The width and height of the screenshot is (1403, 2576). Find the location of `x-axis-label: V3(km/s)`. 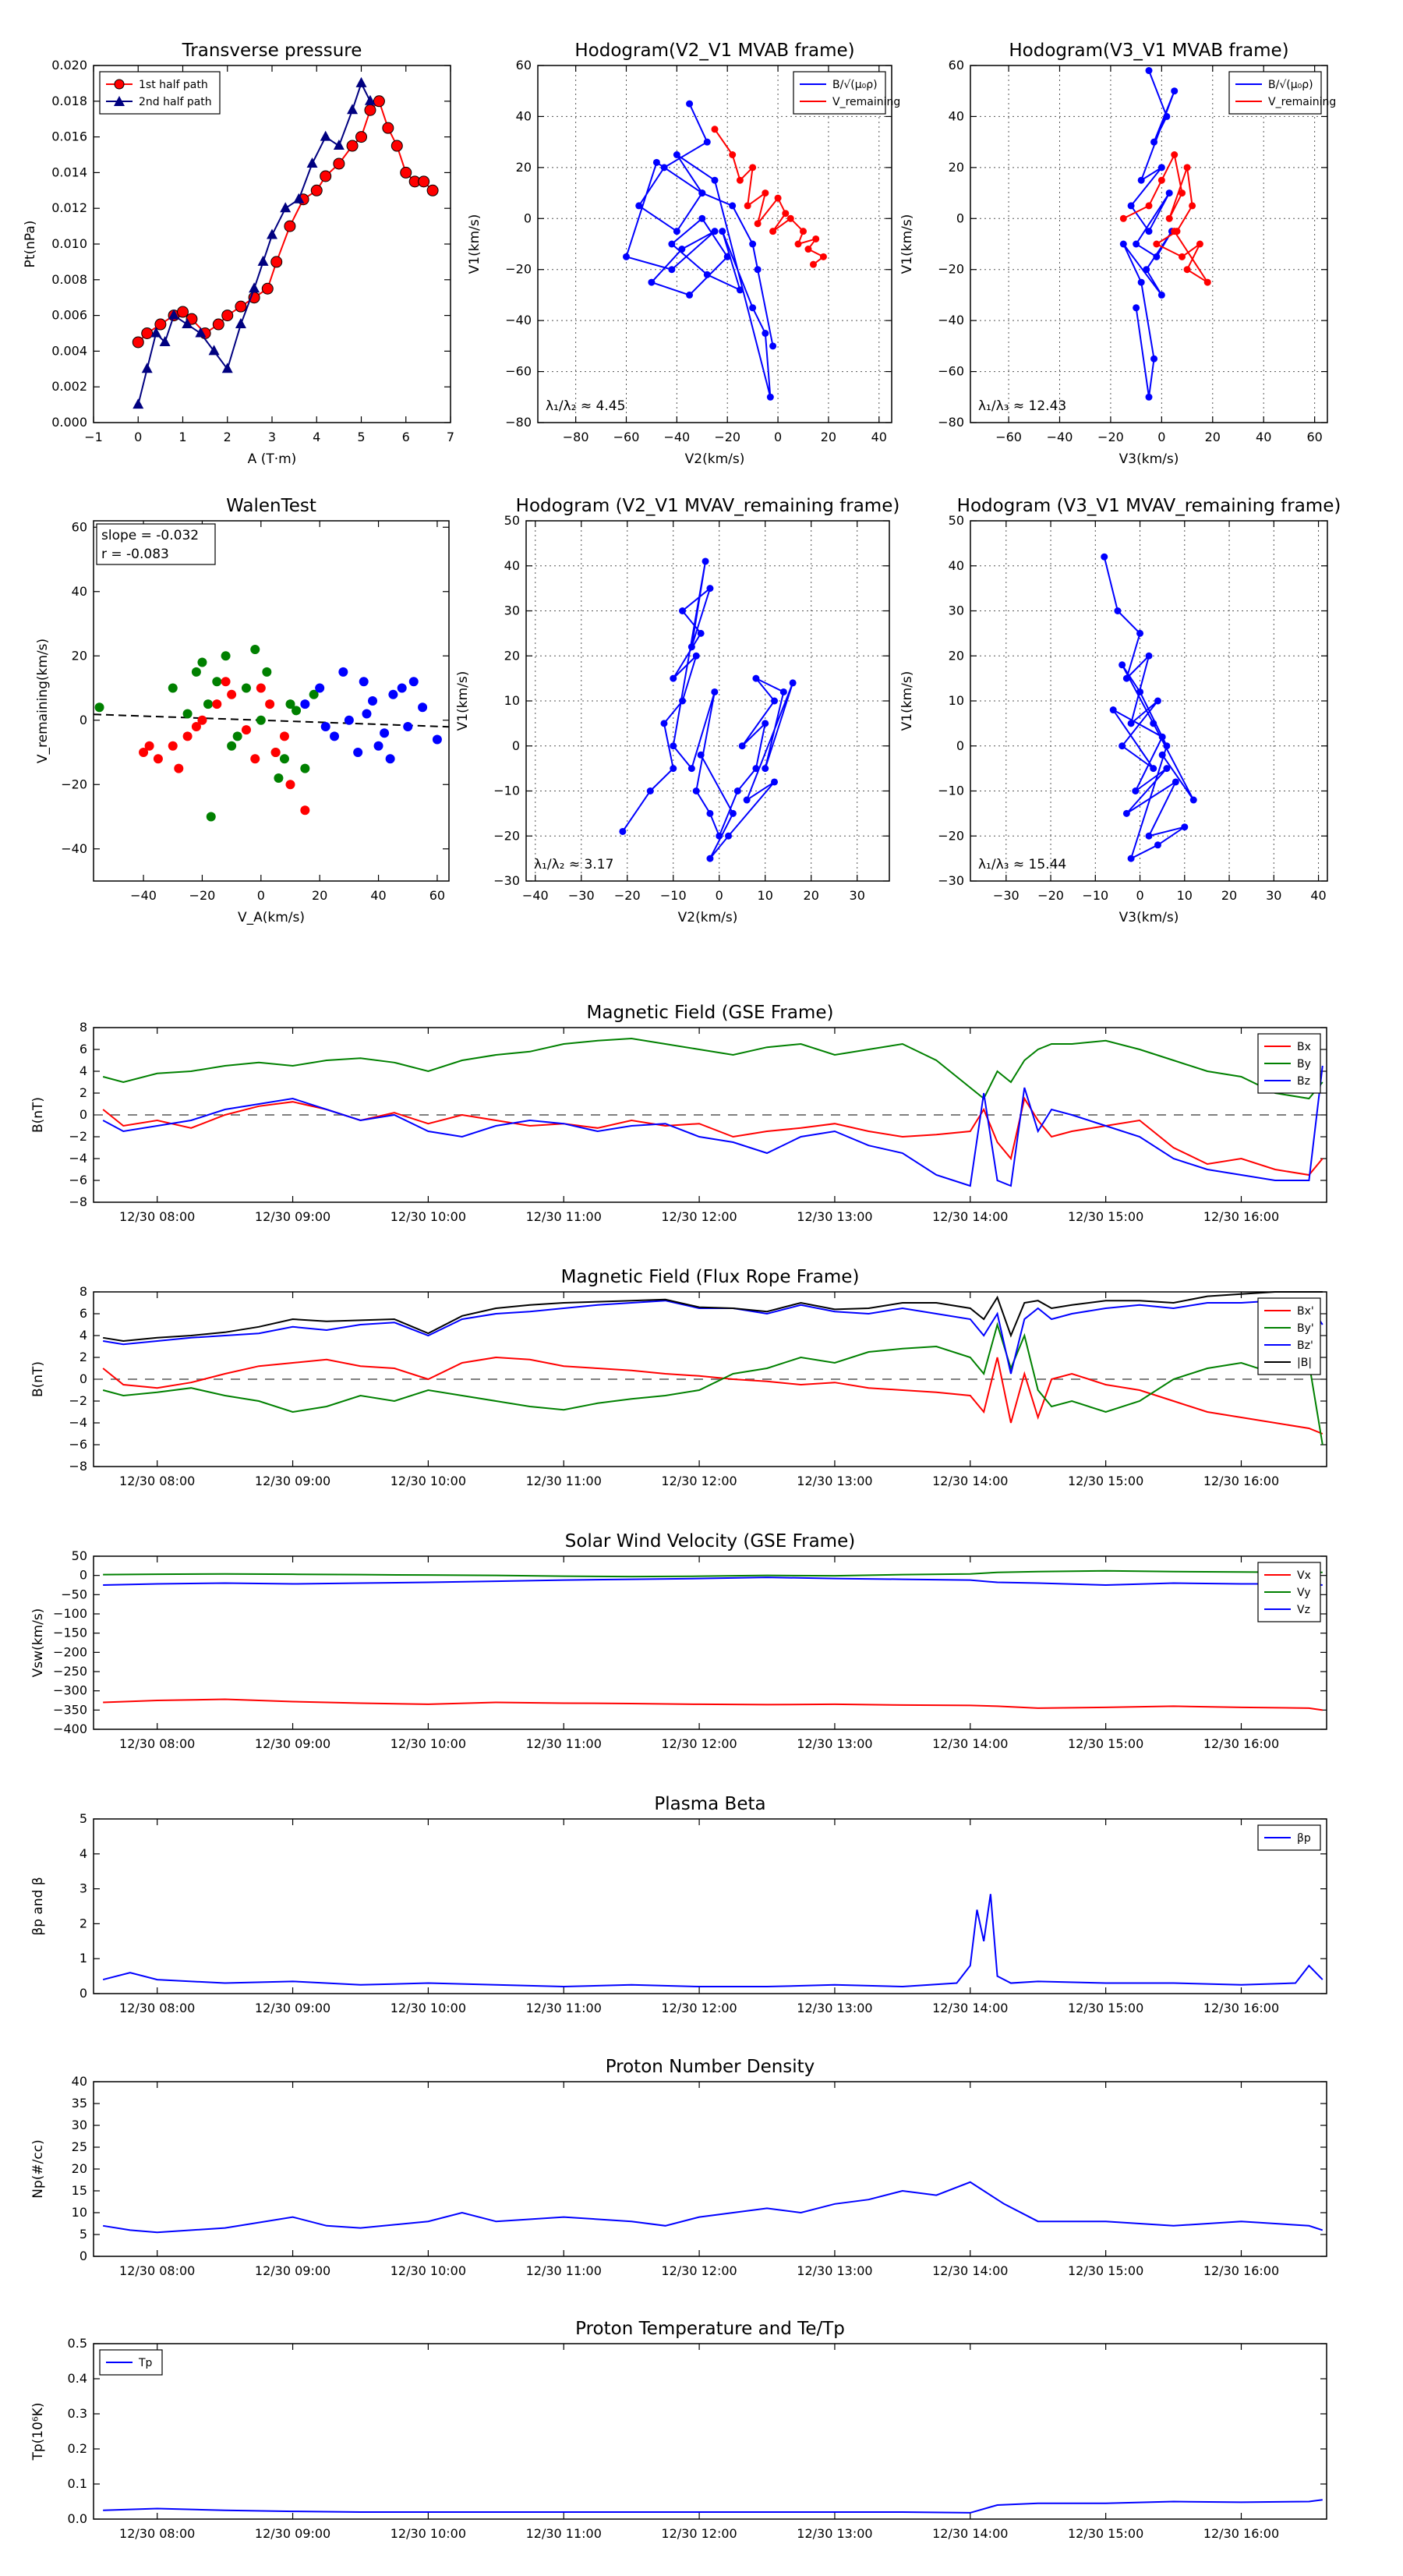

x-axis-label: V3(km/s) is located at coordinates (1149, 459).